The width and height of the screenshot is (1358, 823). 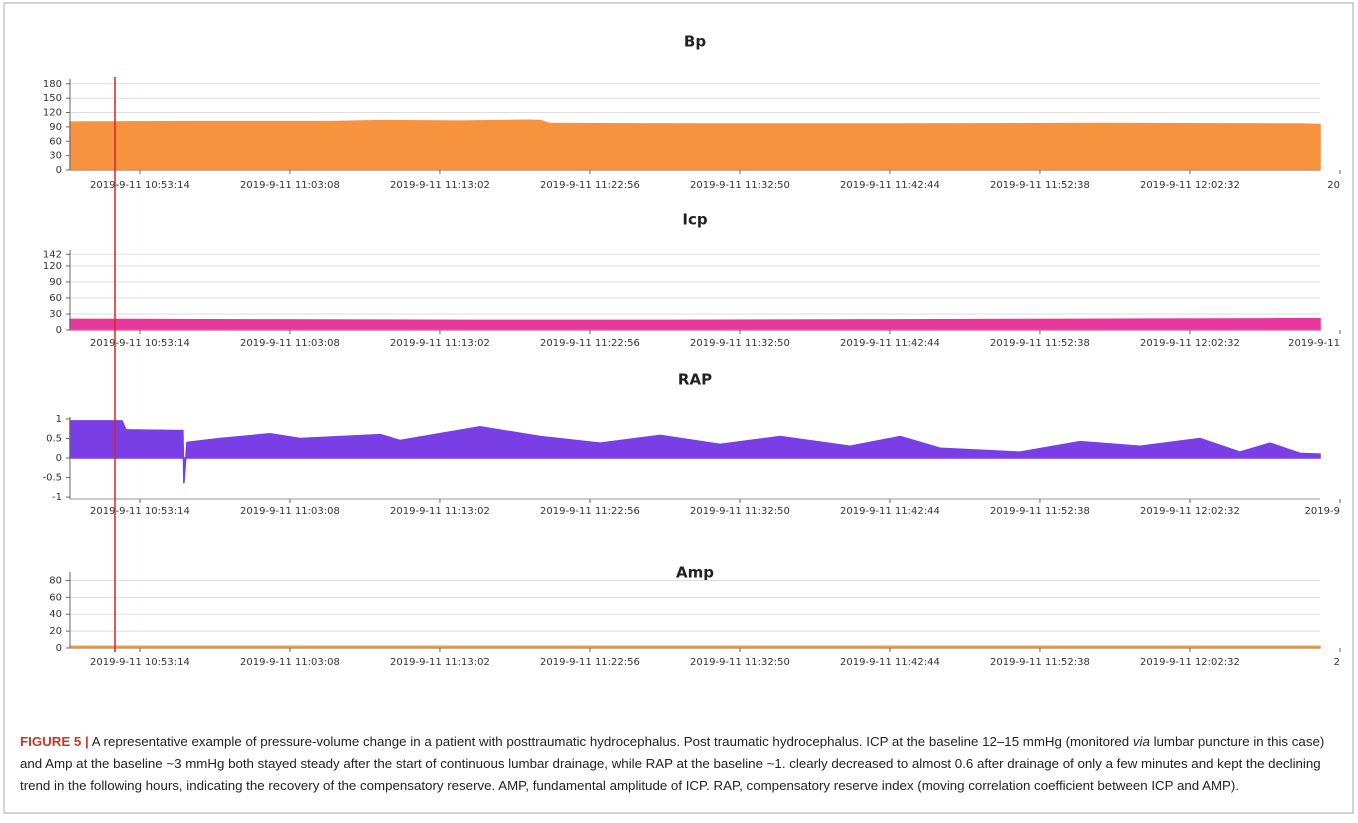 I want to click on x-tick-label: 2, so click(x=1337, y=662).